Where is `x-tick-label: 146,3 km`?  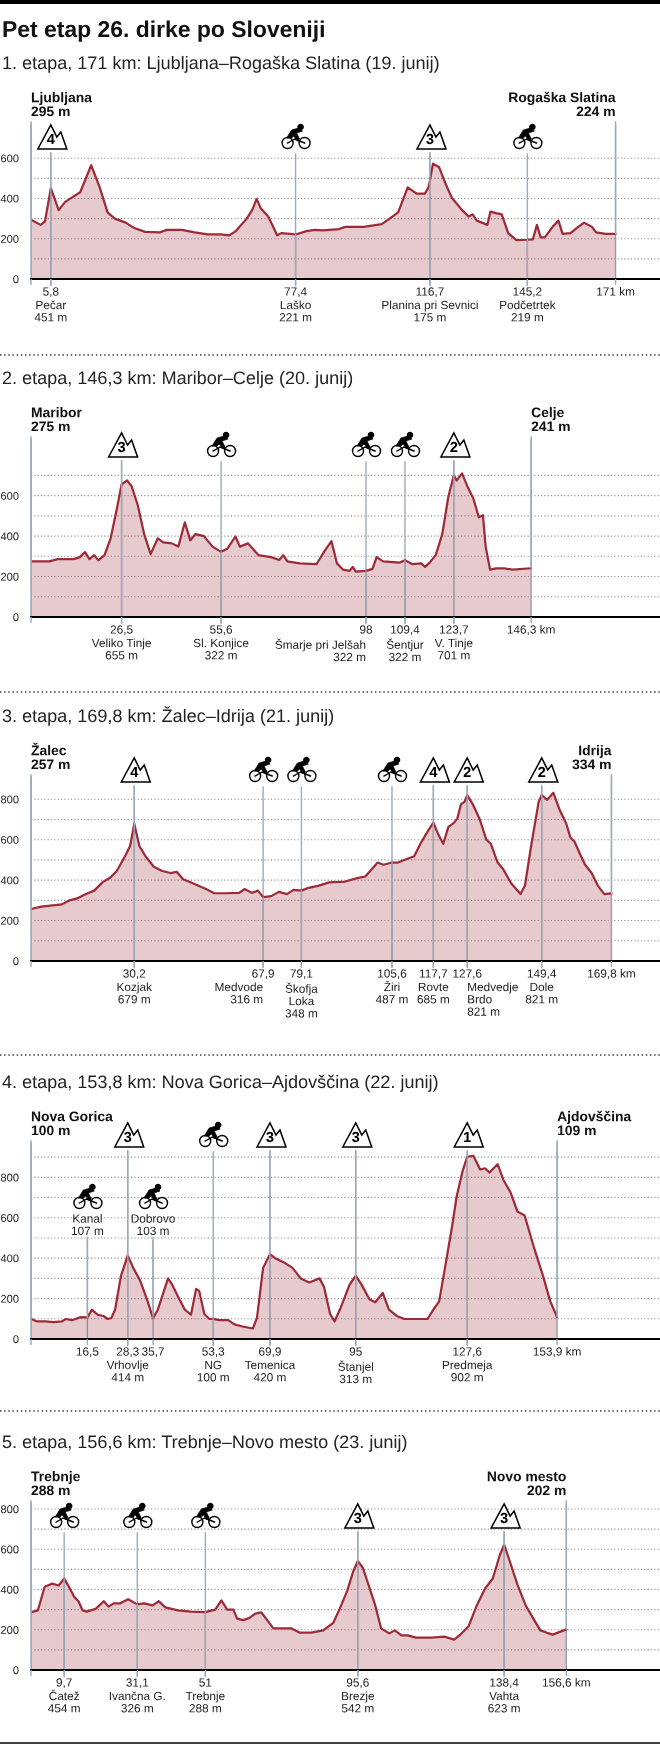 x-tick-label: 146,3 km is located at coordinates (531, 630).